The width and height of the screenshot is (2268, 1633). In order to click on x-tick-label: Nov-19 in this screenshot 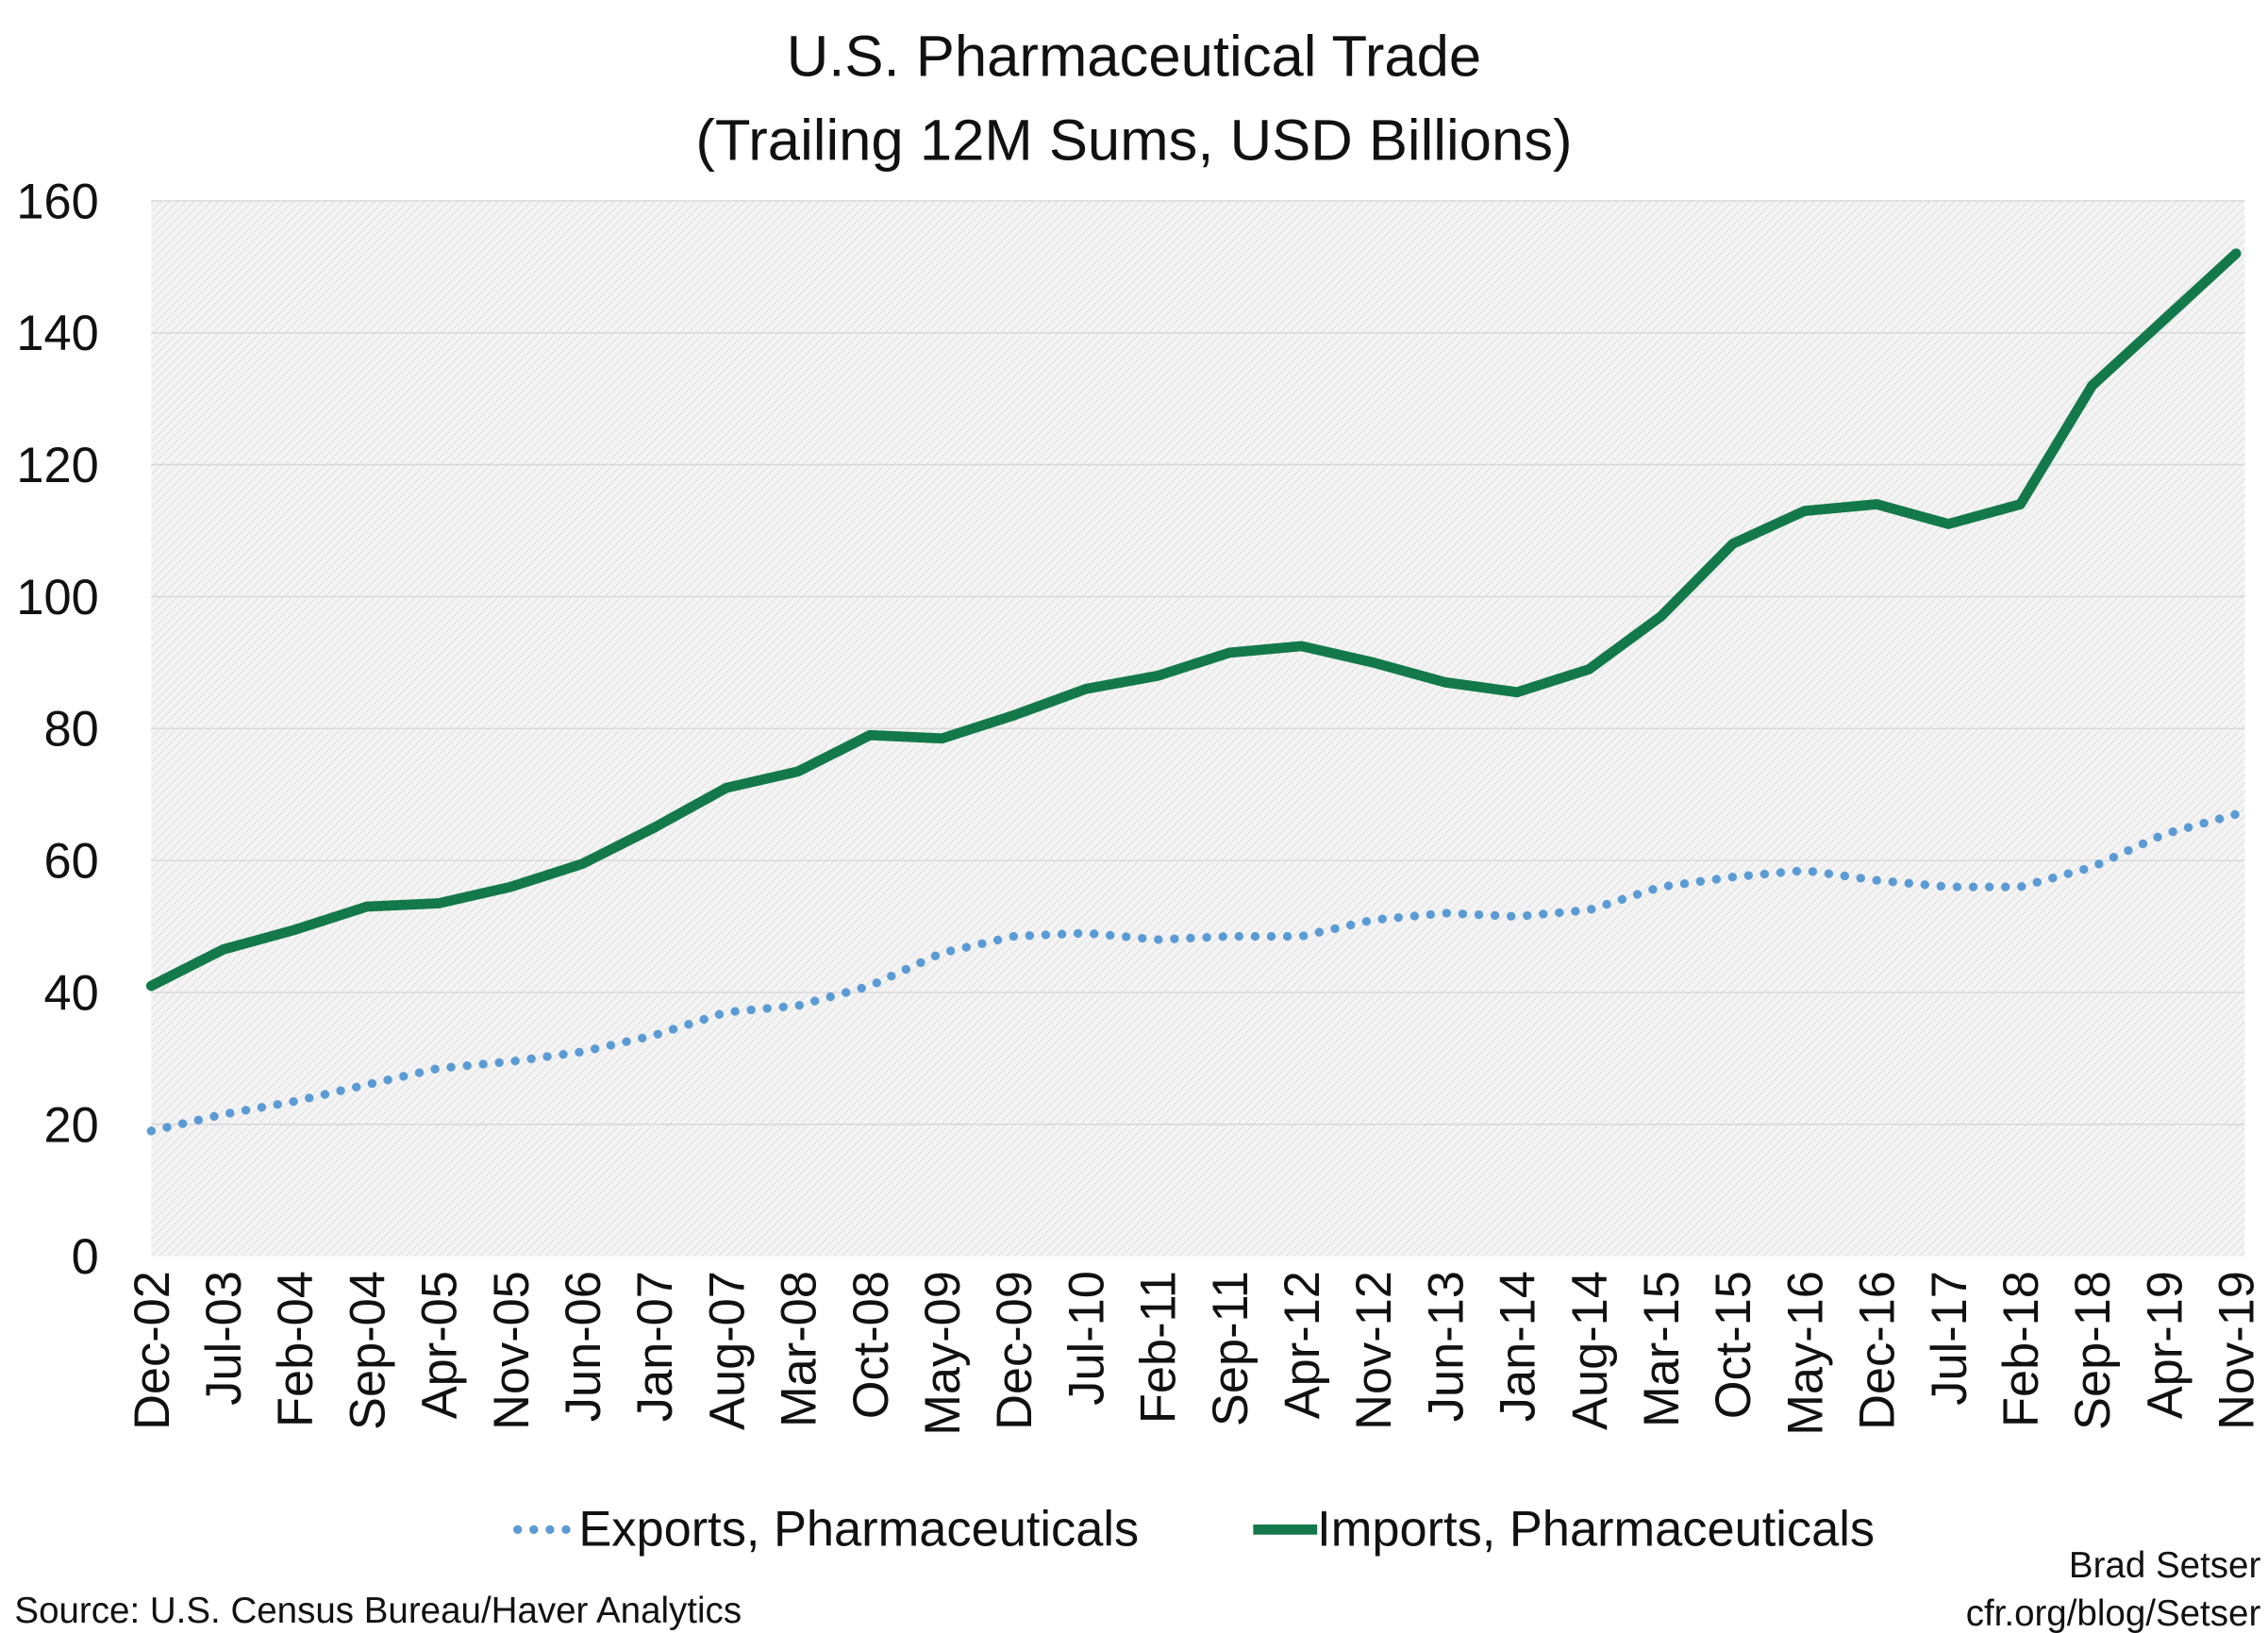, I will do `click(2237, 1350)`.